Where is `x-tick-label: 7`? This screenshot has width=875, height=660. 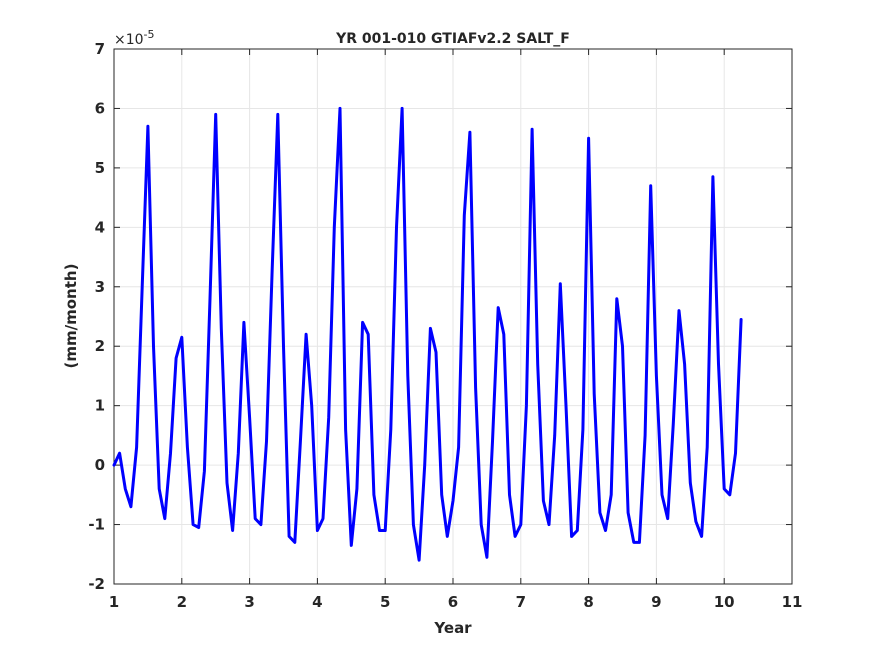
x-tick-label: 7 is located at coordinates (521, 602).